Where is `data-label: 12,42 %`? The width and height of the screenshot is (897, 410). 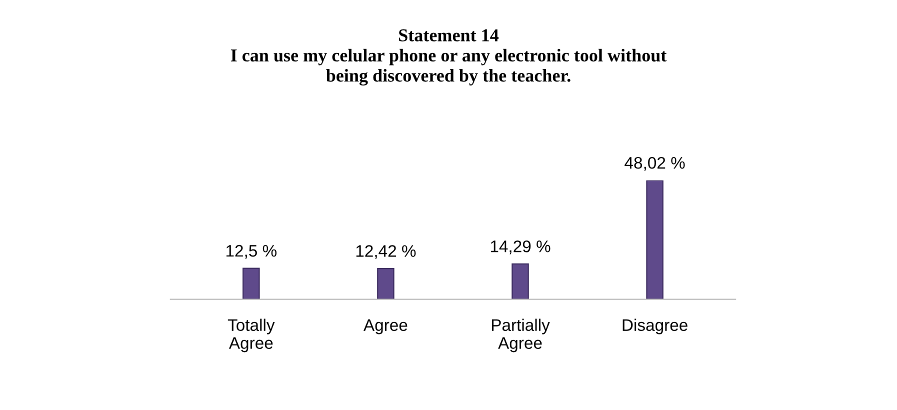 data-label: 12,42 % is located at coordinates (386, 252).